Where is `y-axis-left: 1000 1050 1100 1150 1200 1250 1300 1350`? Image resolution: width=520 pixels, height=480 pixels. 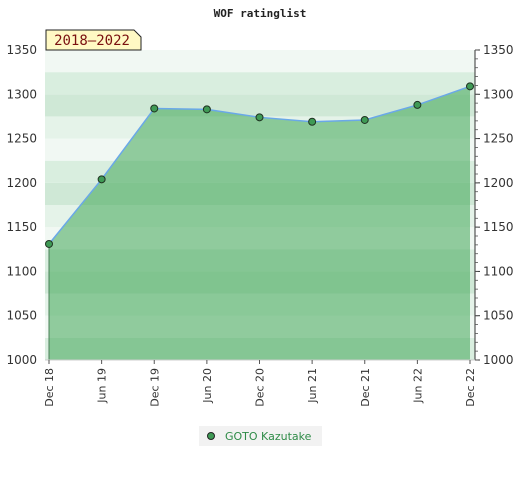
y-axis-left: 1000 1050 1100 1150 1200 1250 1300 1350 is located at coordinates (21, 205).